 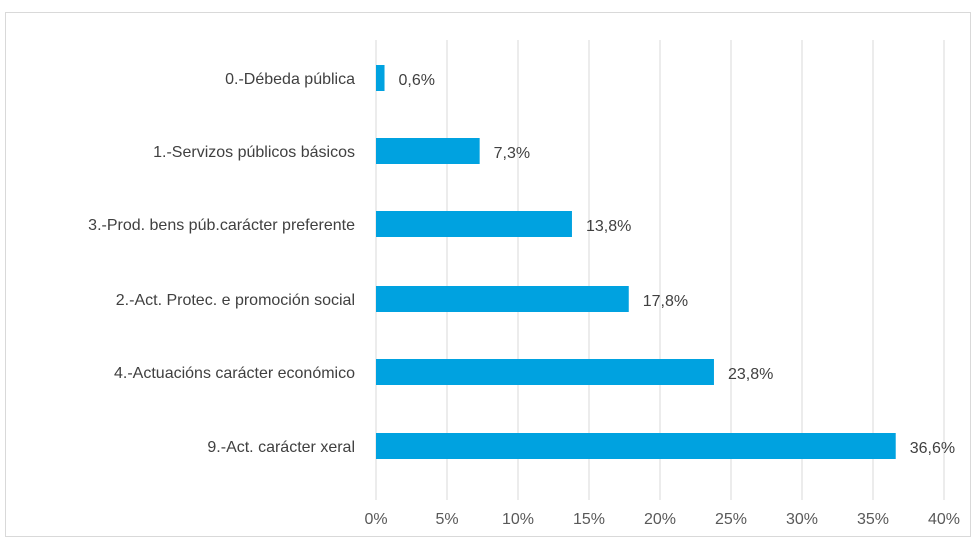 I want to click on value-label-1: 7,3%, so click(x=512, y=153).